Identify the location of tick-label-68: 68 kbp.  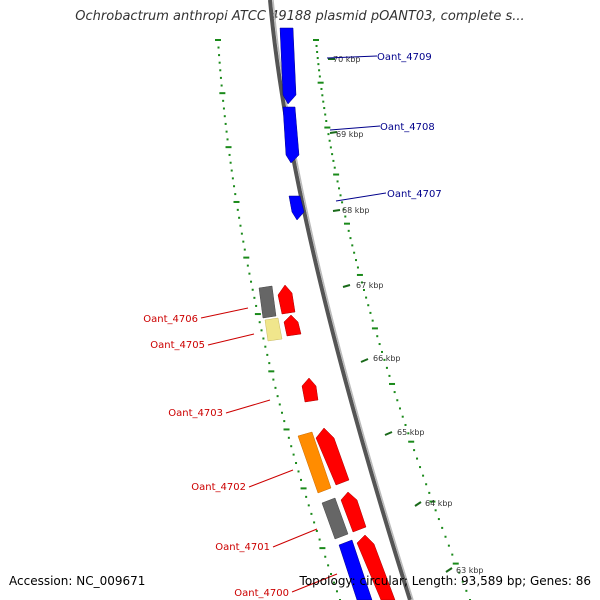
(356, 210).